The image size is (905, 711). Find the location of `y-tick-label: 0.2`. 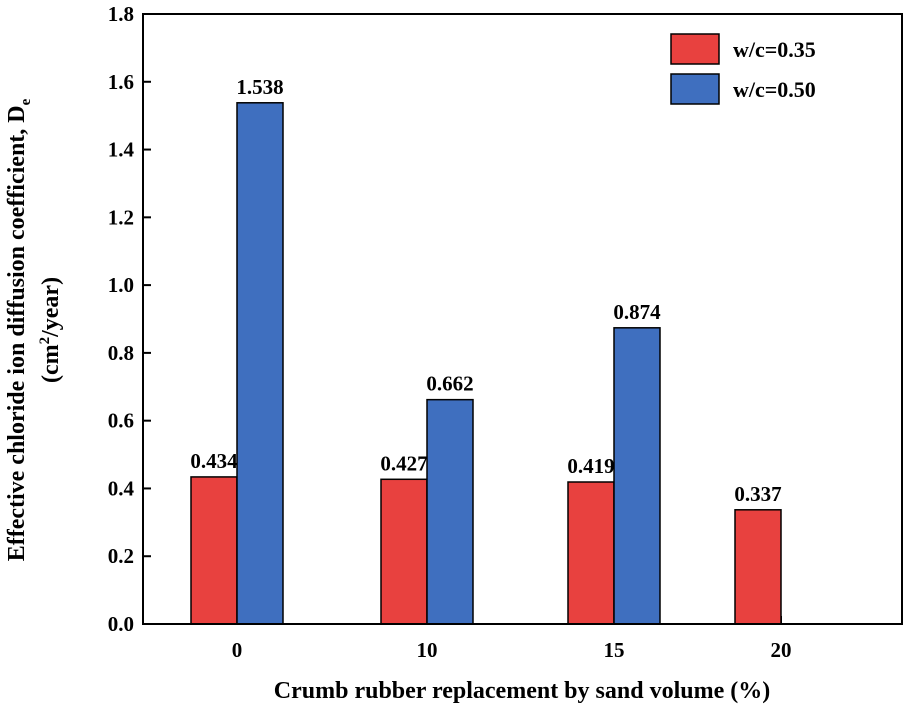

y-tick-label: 0.2 is located at coordinates (121, 556).